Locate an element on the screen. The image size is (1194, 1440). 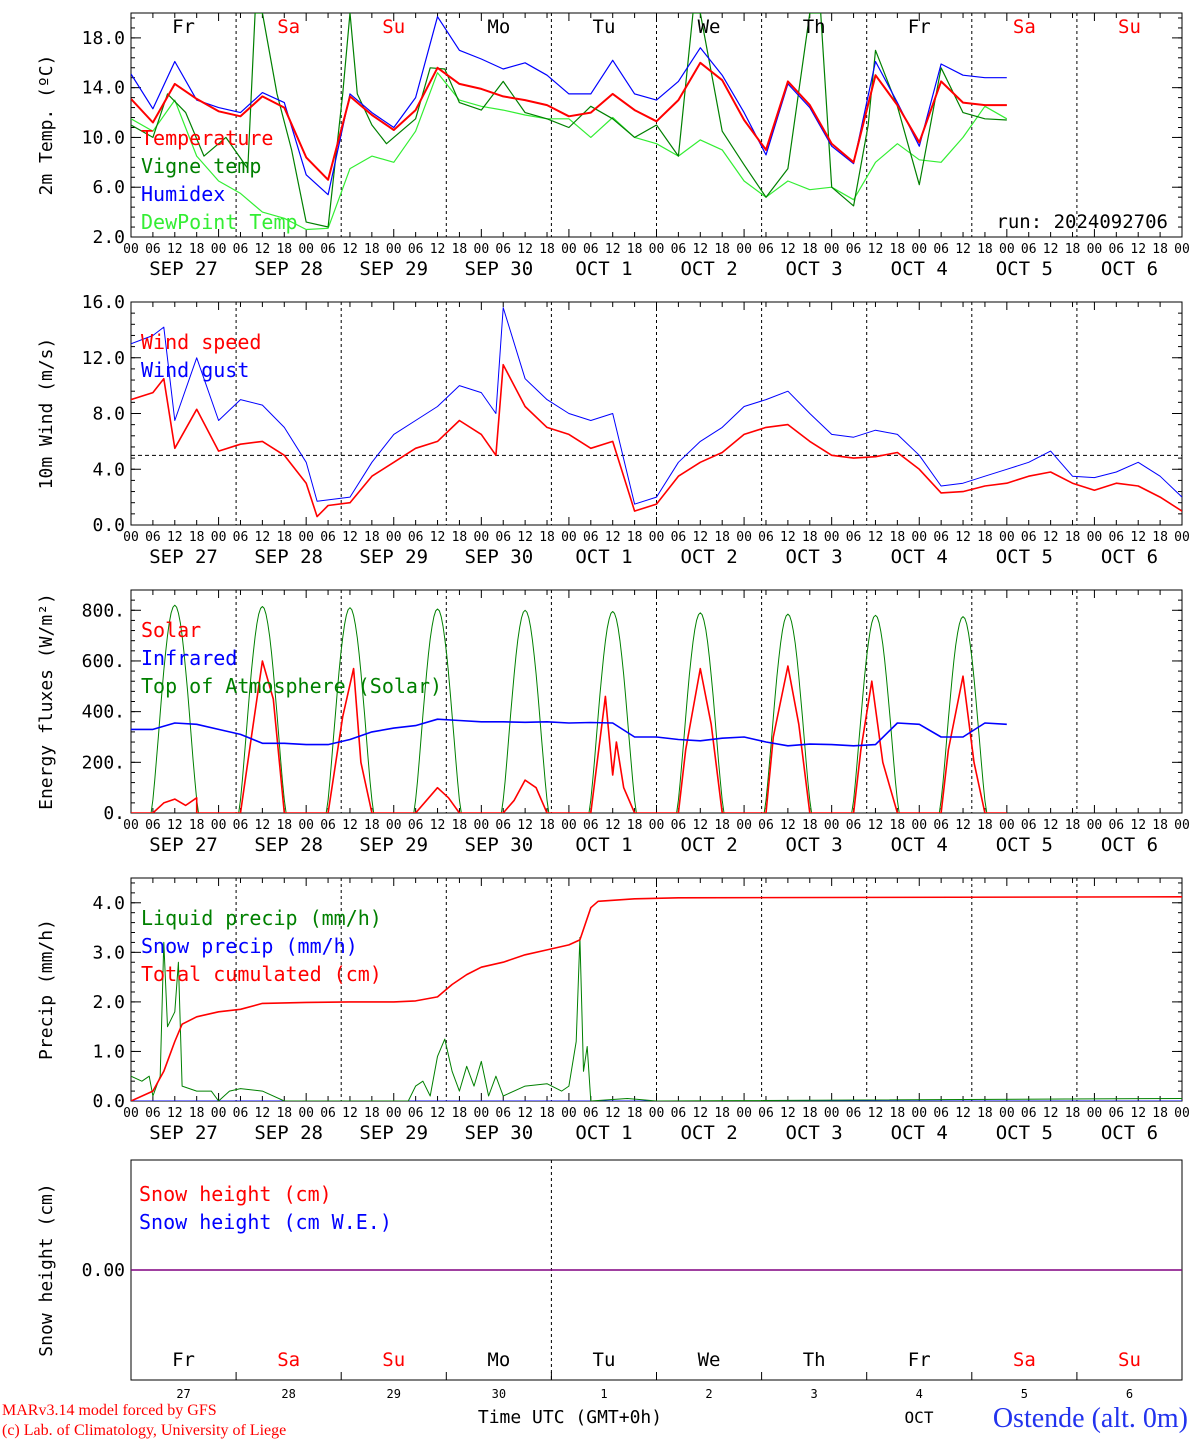
y-tick-label: 8.0 is located at coordinates (108, 414).